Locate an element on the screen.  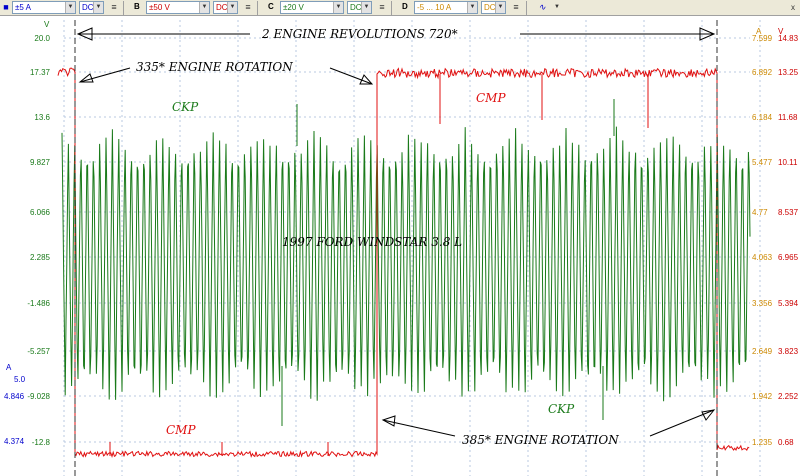
right-axis-tick-red: 5.394 is located at coordinates (788, 303).